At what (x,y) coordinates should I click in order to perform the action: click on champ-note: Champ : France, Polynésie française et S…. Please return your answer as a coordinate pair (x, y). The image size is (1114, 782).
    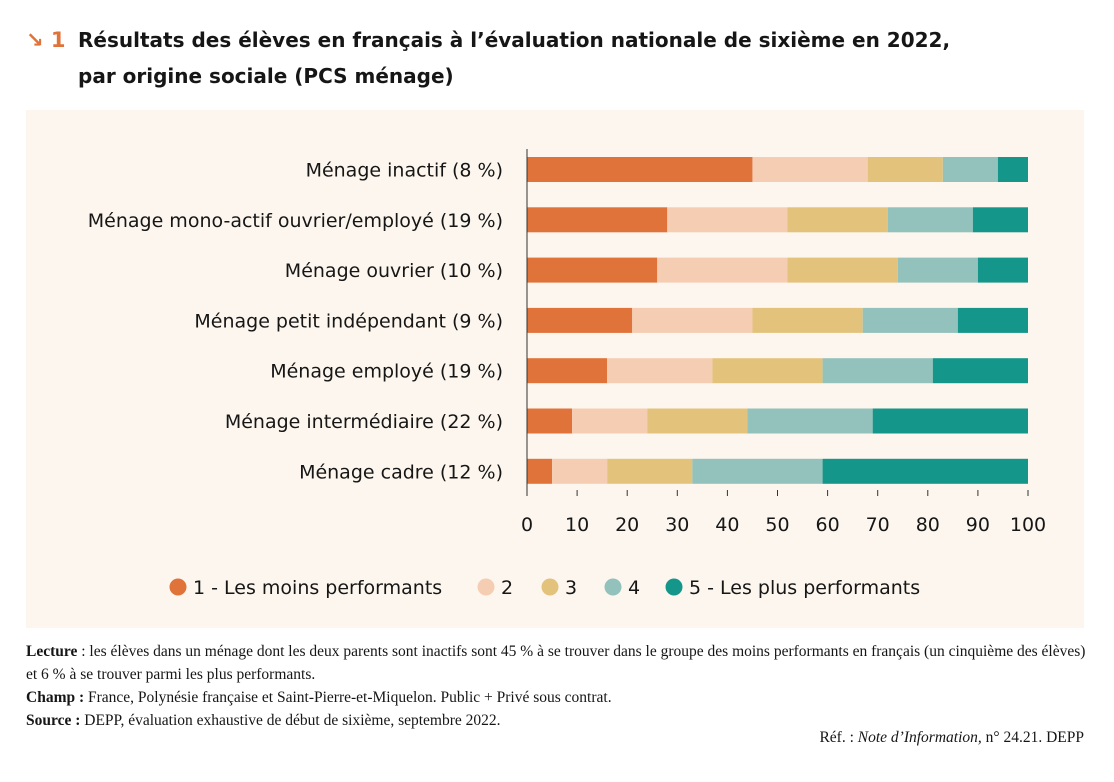
    Looking at the image, I should click on (556, 697).